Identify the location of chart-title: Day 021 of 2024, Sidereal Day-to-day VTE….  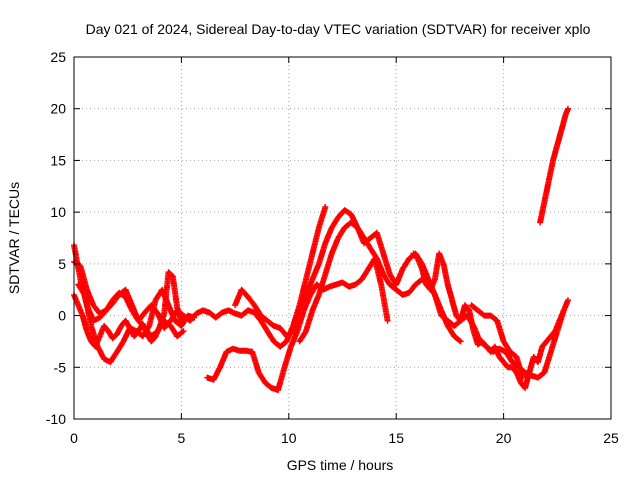
(338, 29).